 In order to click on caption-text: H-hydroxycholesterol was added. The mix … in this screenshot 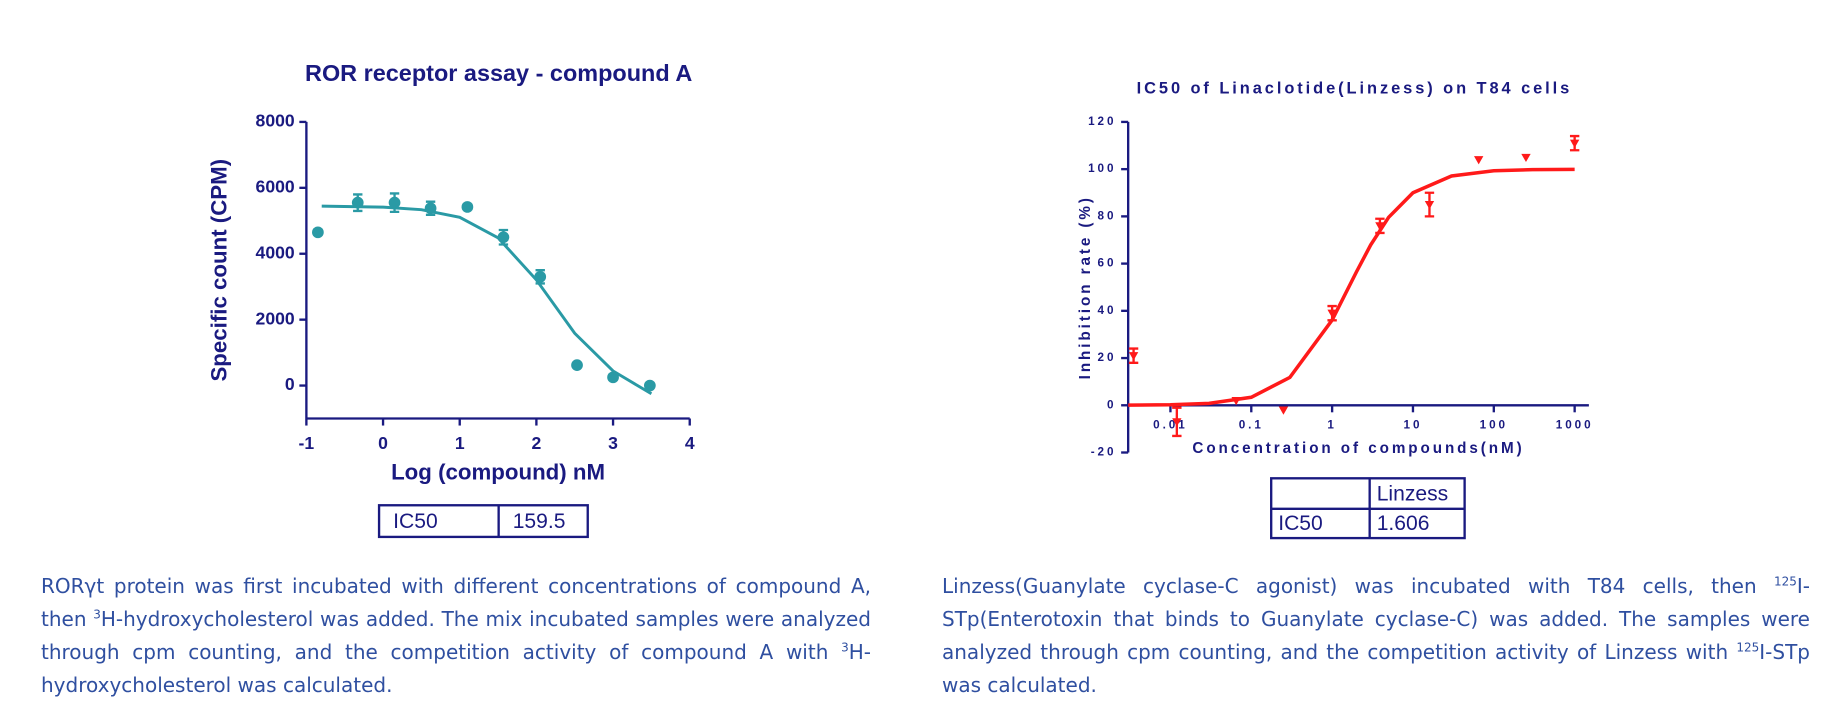, I will do `click(456, 635)`.